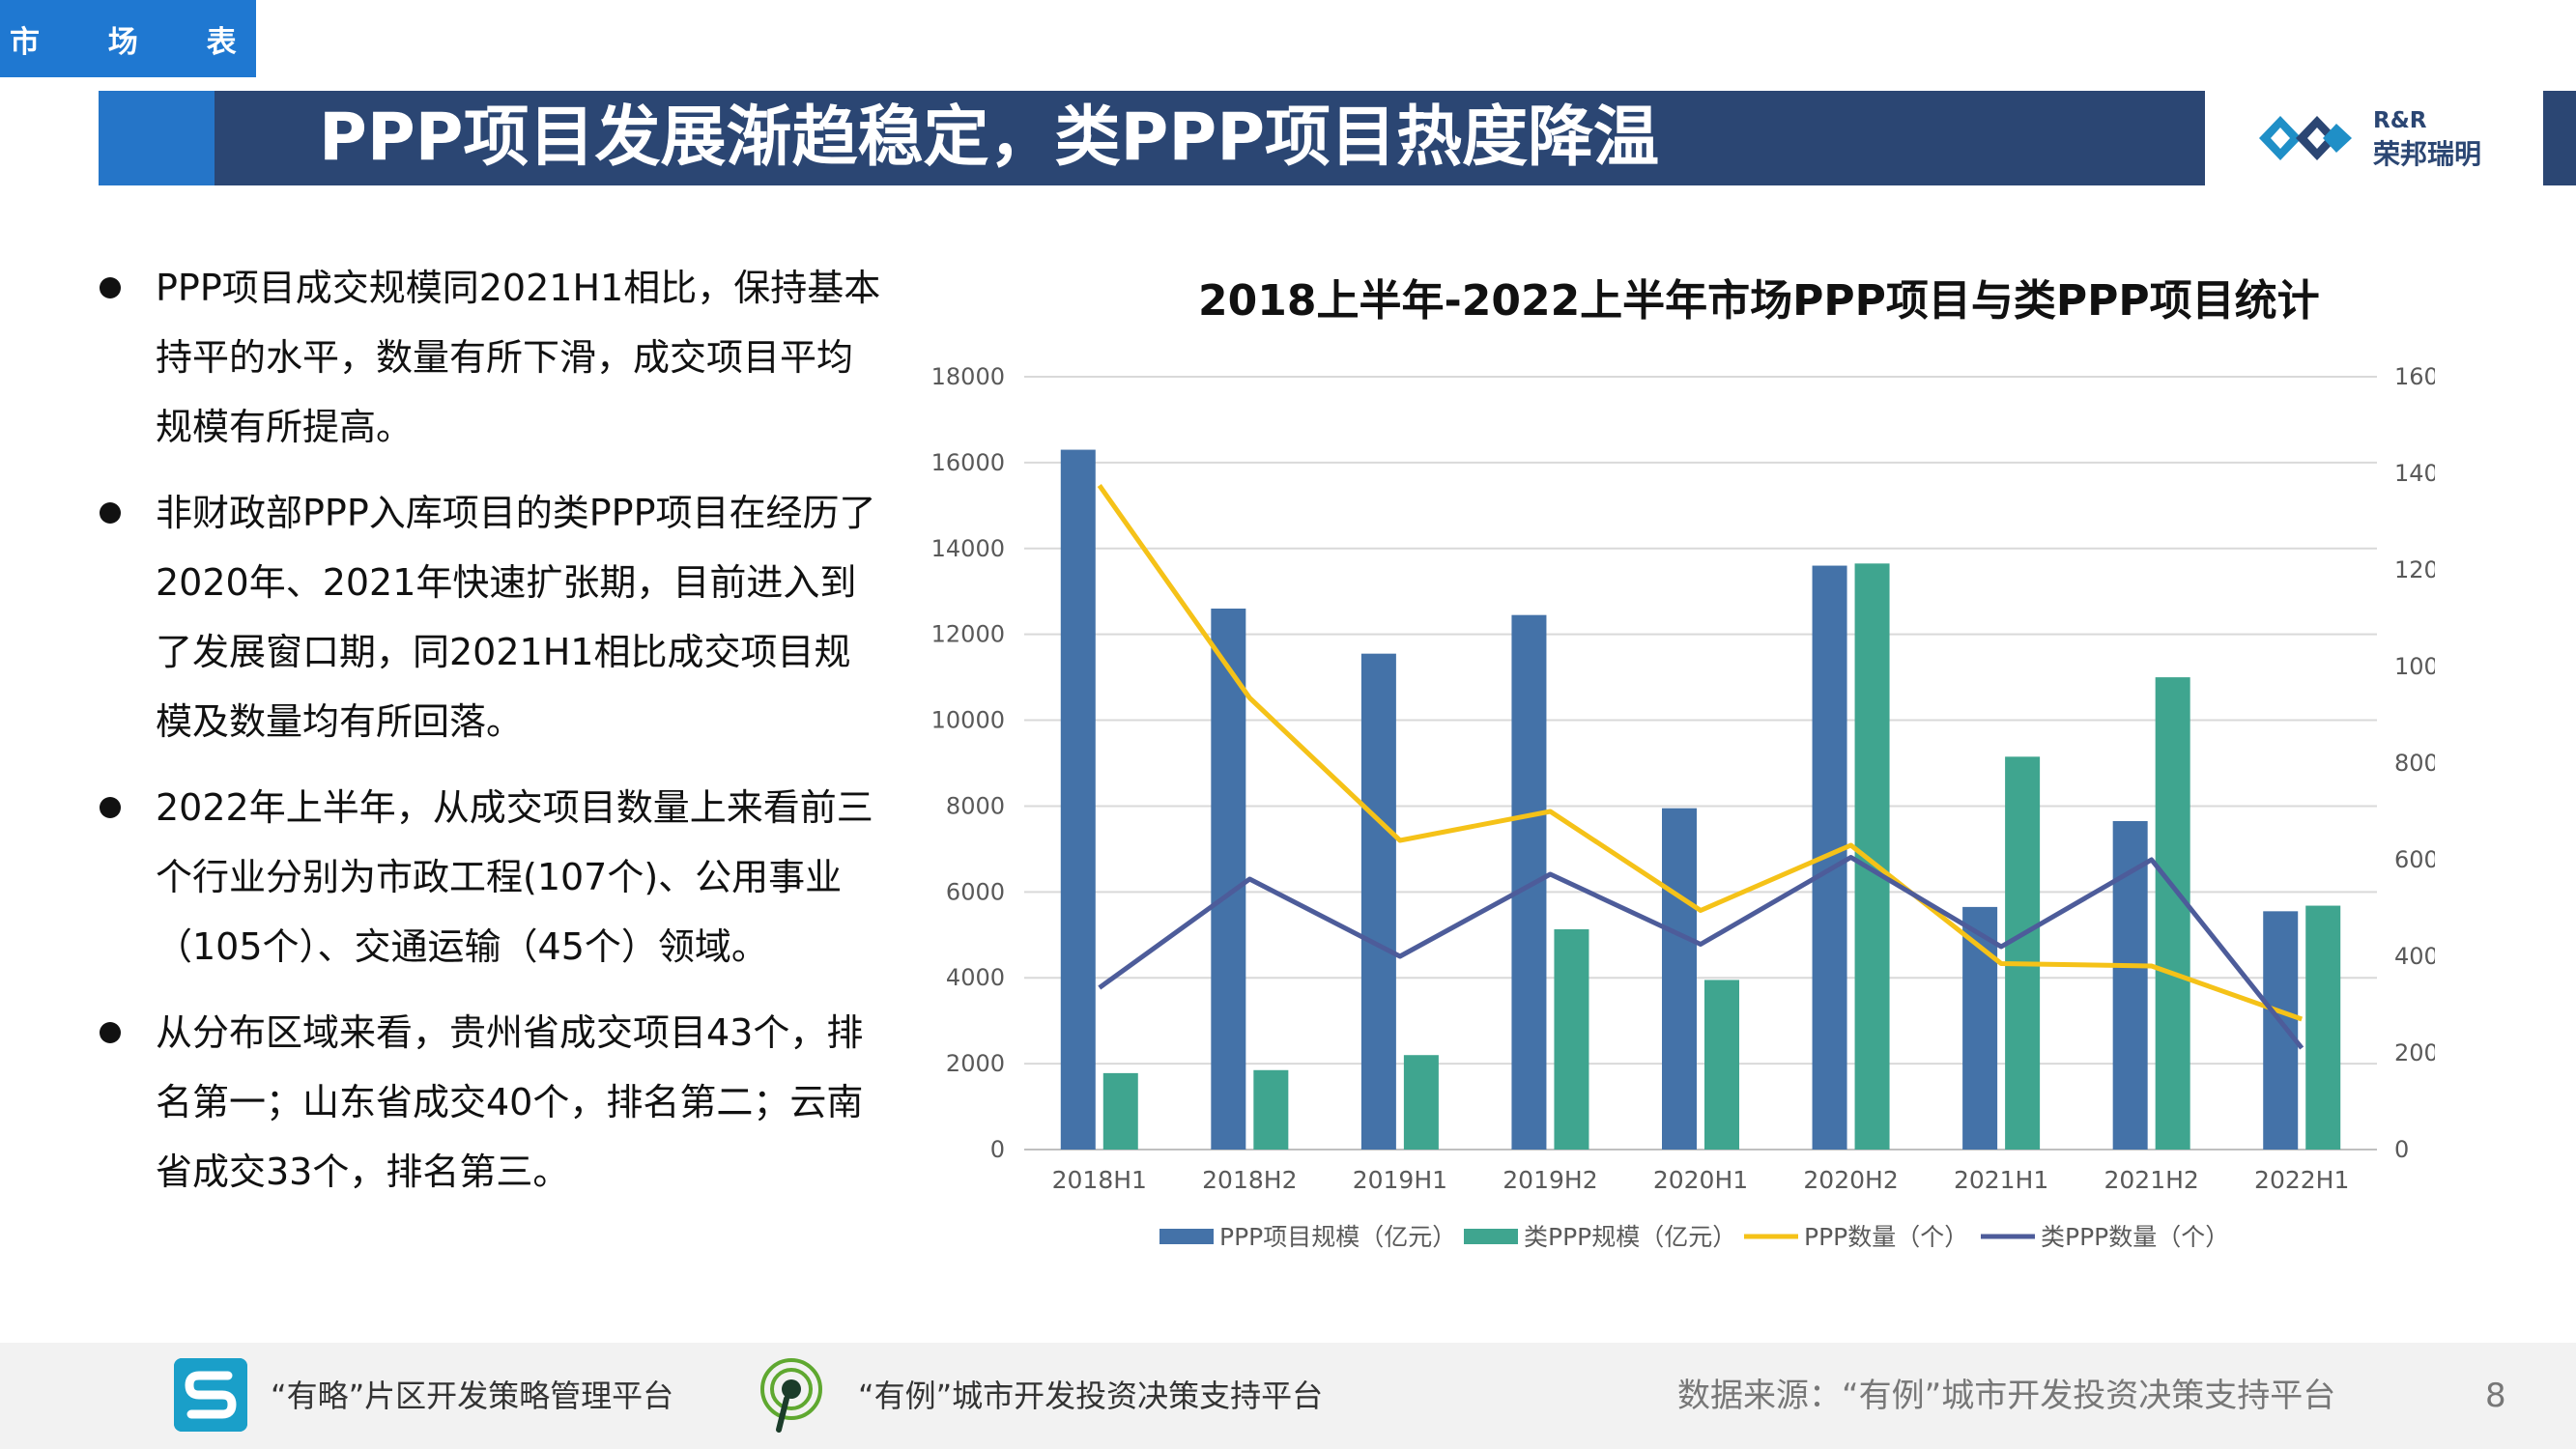 This screenshot has width=2576, height=1449. I want to click on line-quasi-ppp-count, so click(1701, 952).